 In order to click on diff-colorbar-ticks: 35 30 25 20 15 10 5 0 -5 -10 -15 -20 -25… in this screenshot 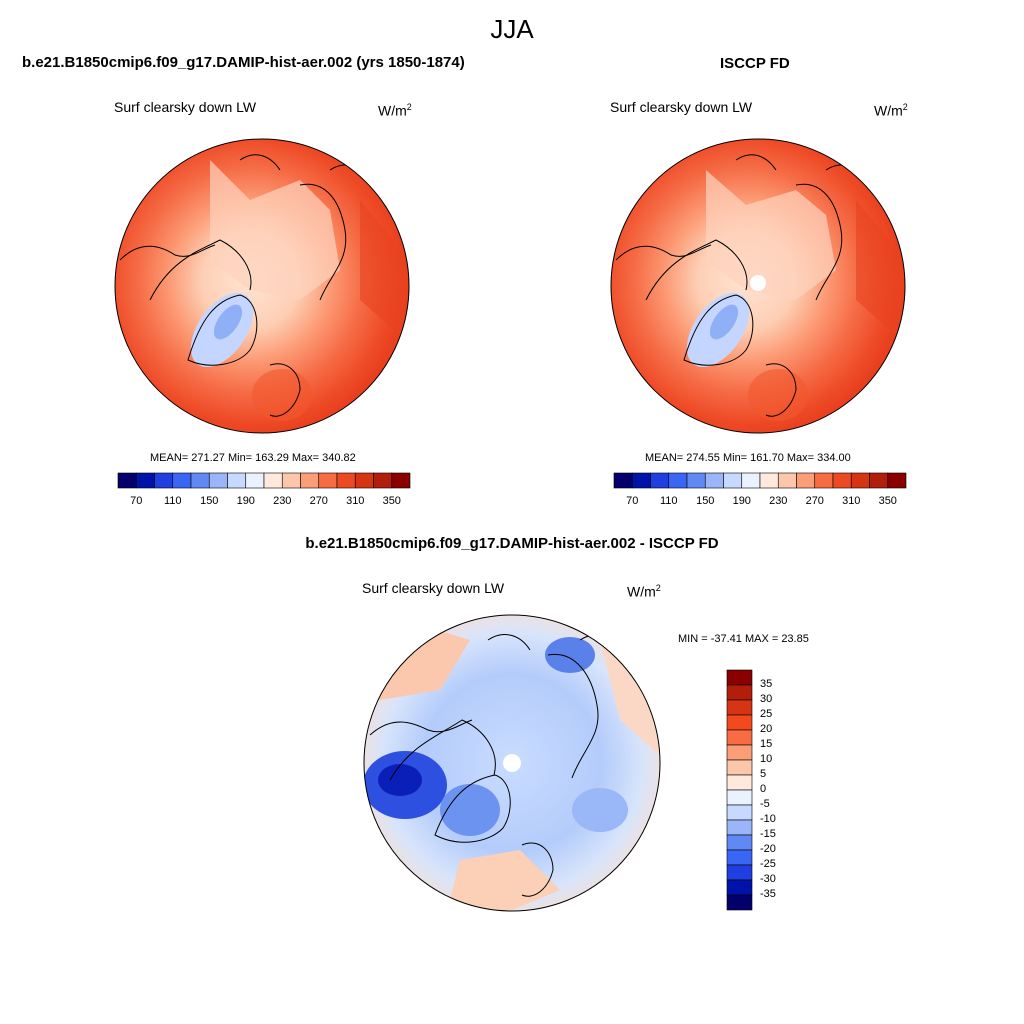, I will do `click(780, 791)`.